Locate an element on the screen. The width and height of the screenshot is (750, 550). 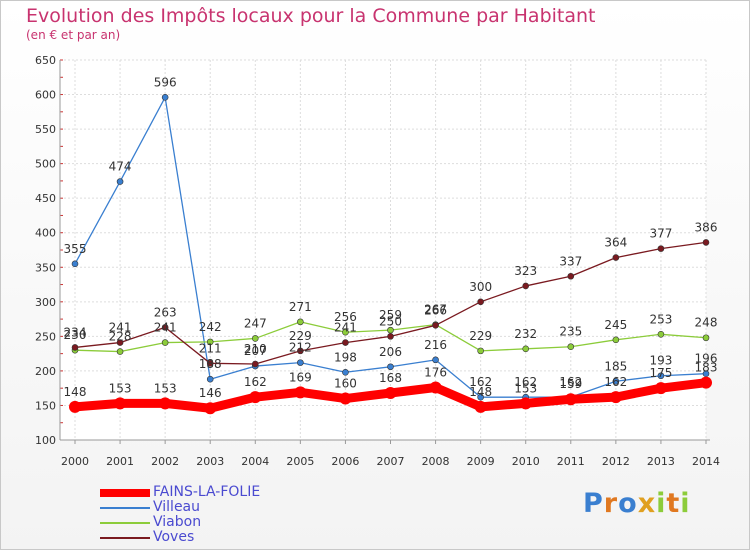
legend-label: Villeau is located at coordinates (177, 507).